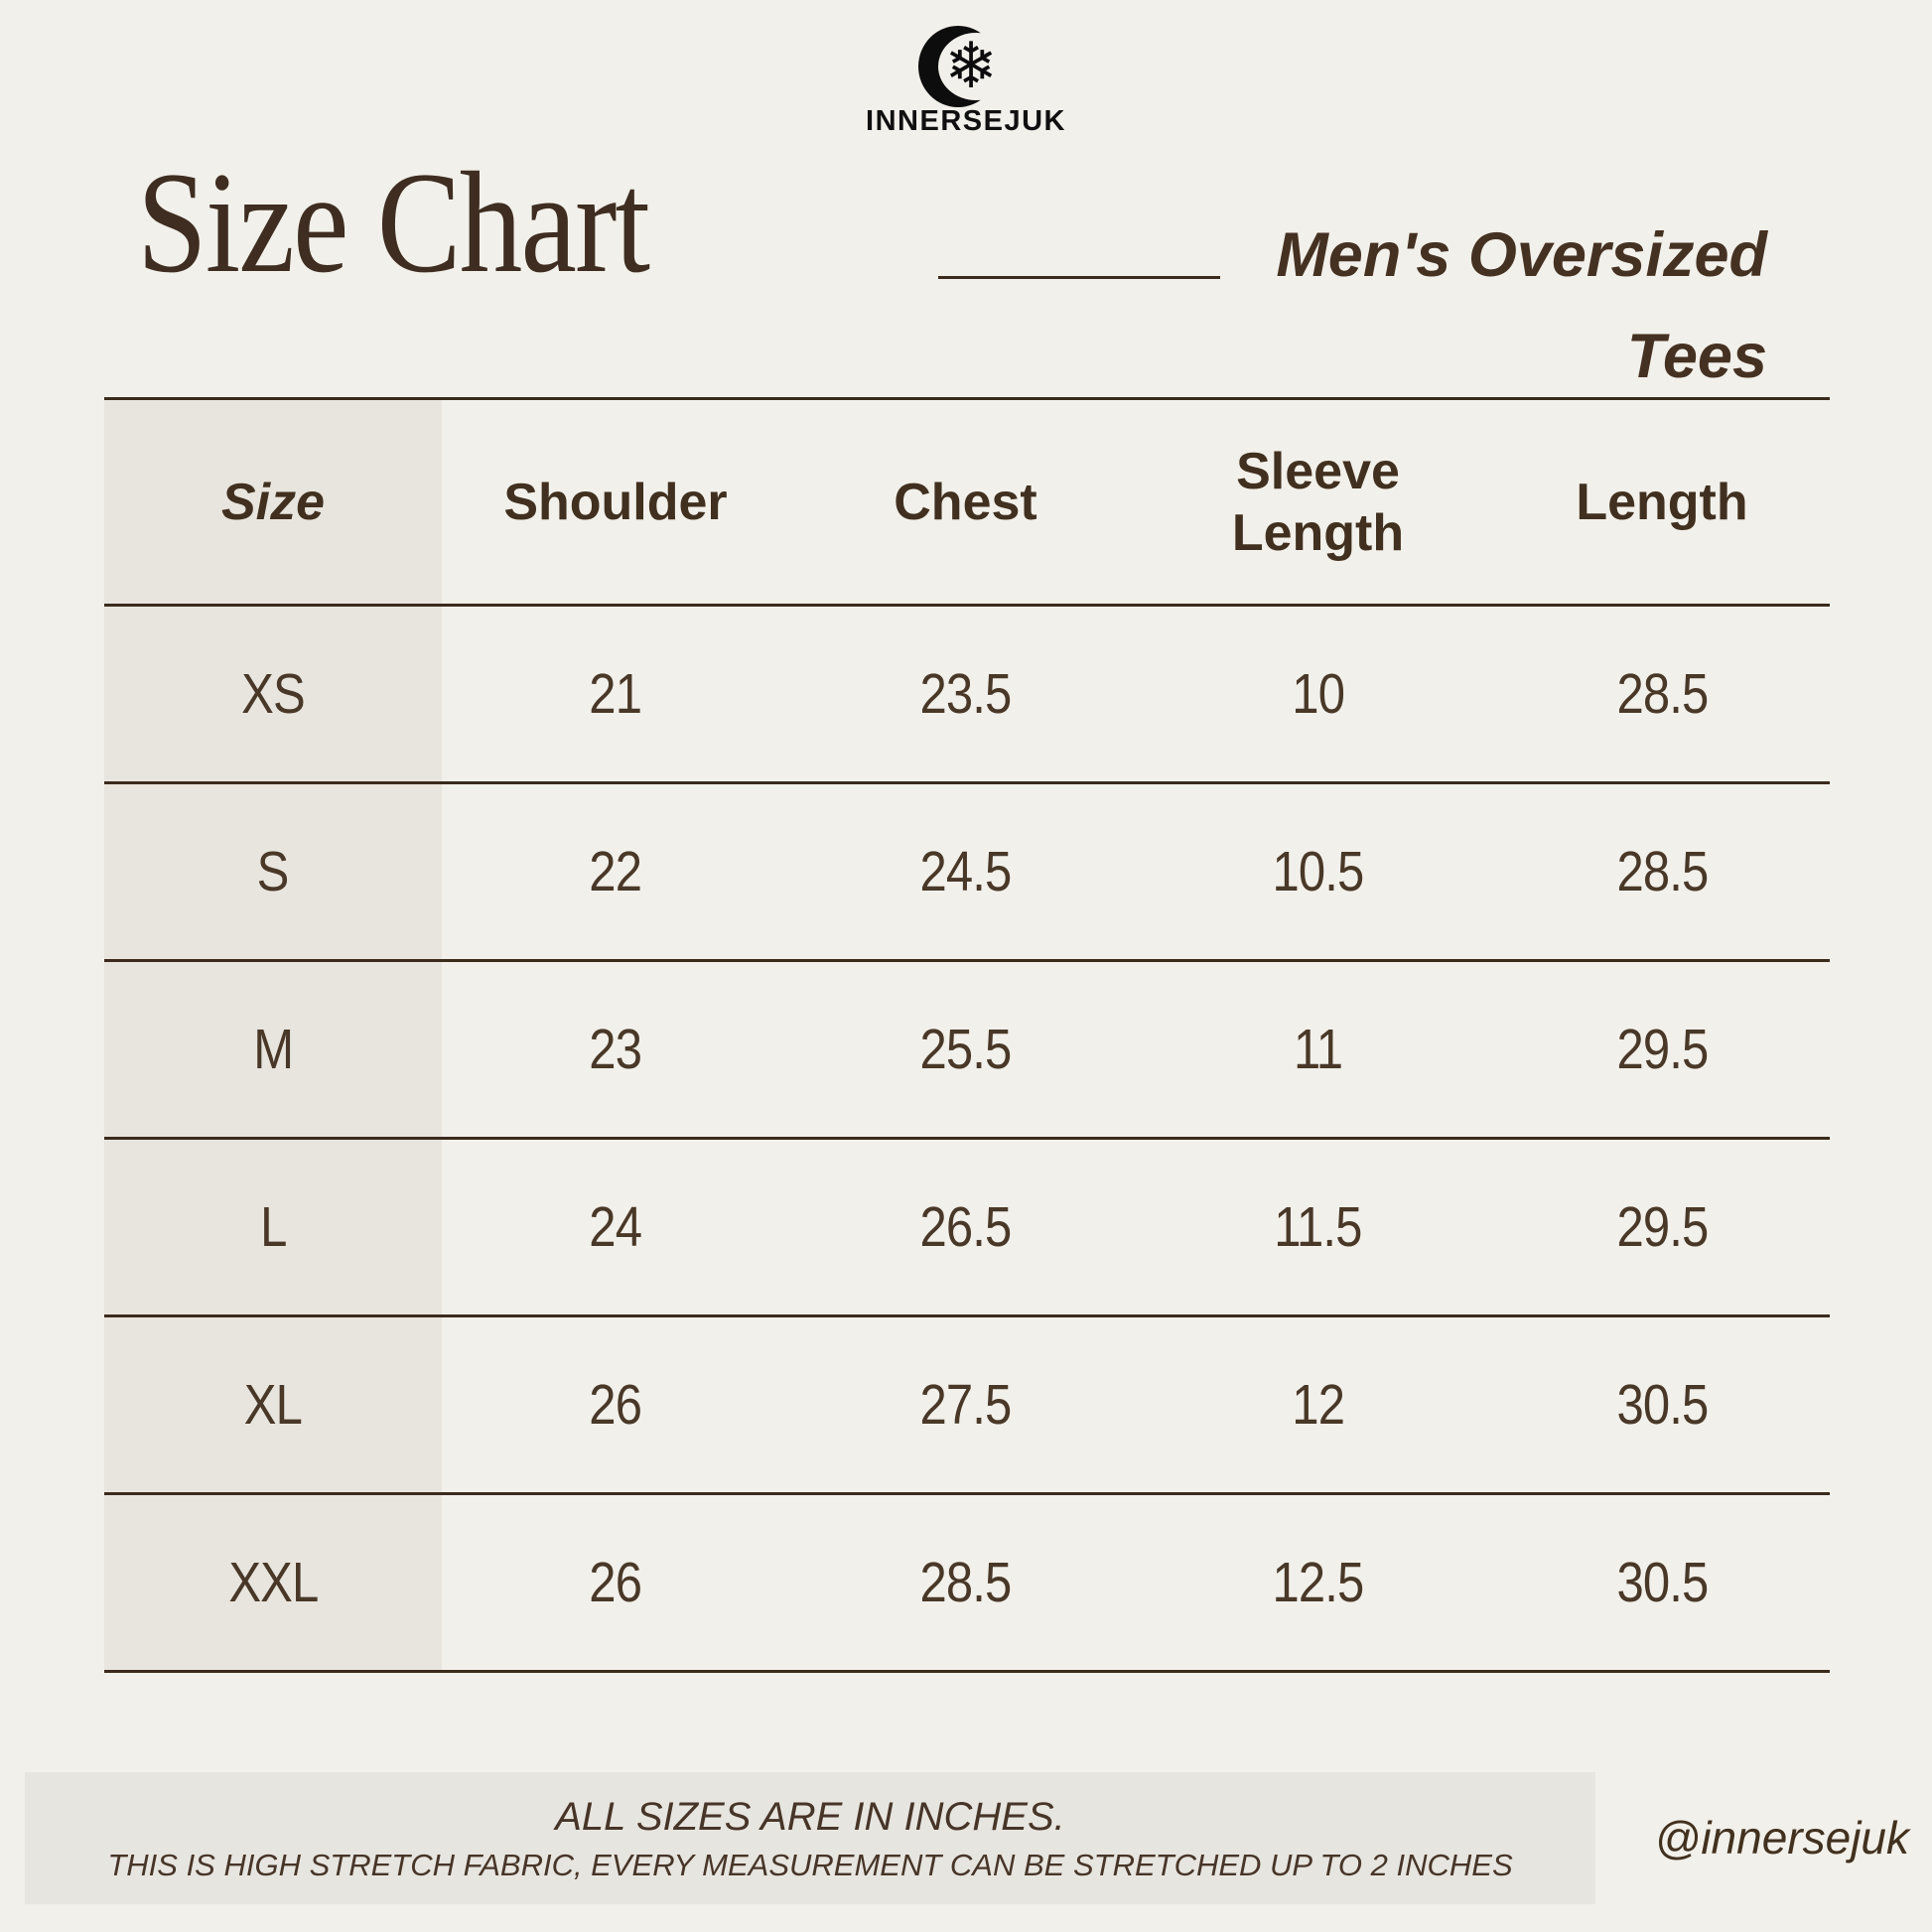  I want to click on product-name: Men's Oversized Tees, so click(1522, 306).